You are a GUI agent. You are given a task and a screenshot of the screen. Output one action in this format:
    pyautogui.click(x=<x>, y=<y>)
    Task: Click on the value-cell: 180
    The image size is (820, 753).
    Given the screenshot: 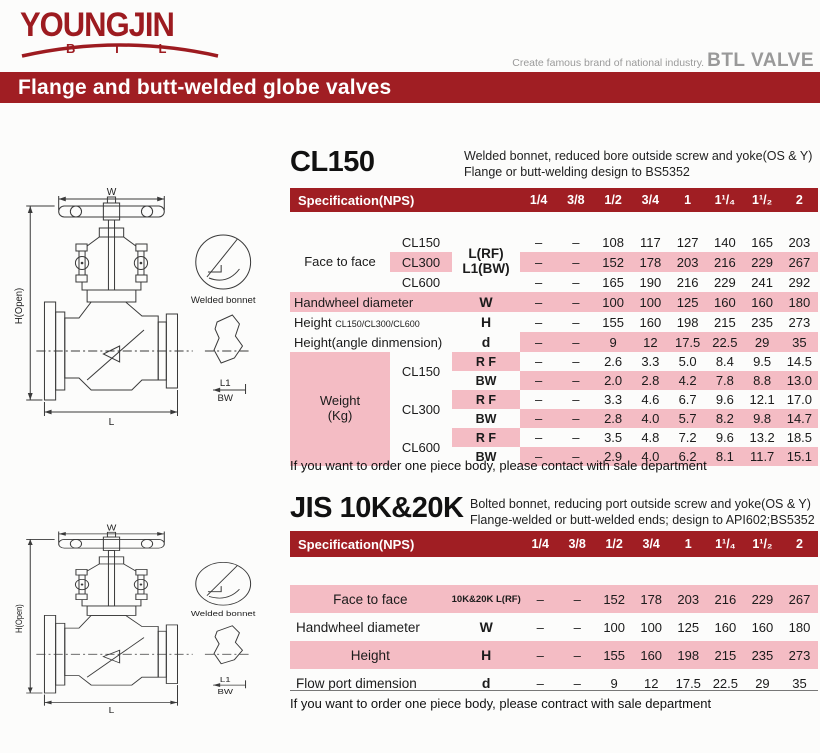 What is the action you would take?
    pyautogui.click(x=799, y=302)
    